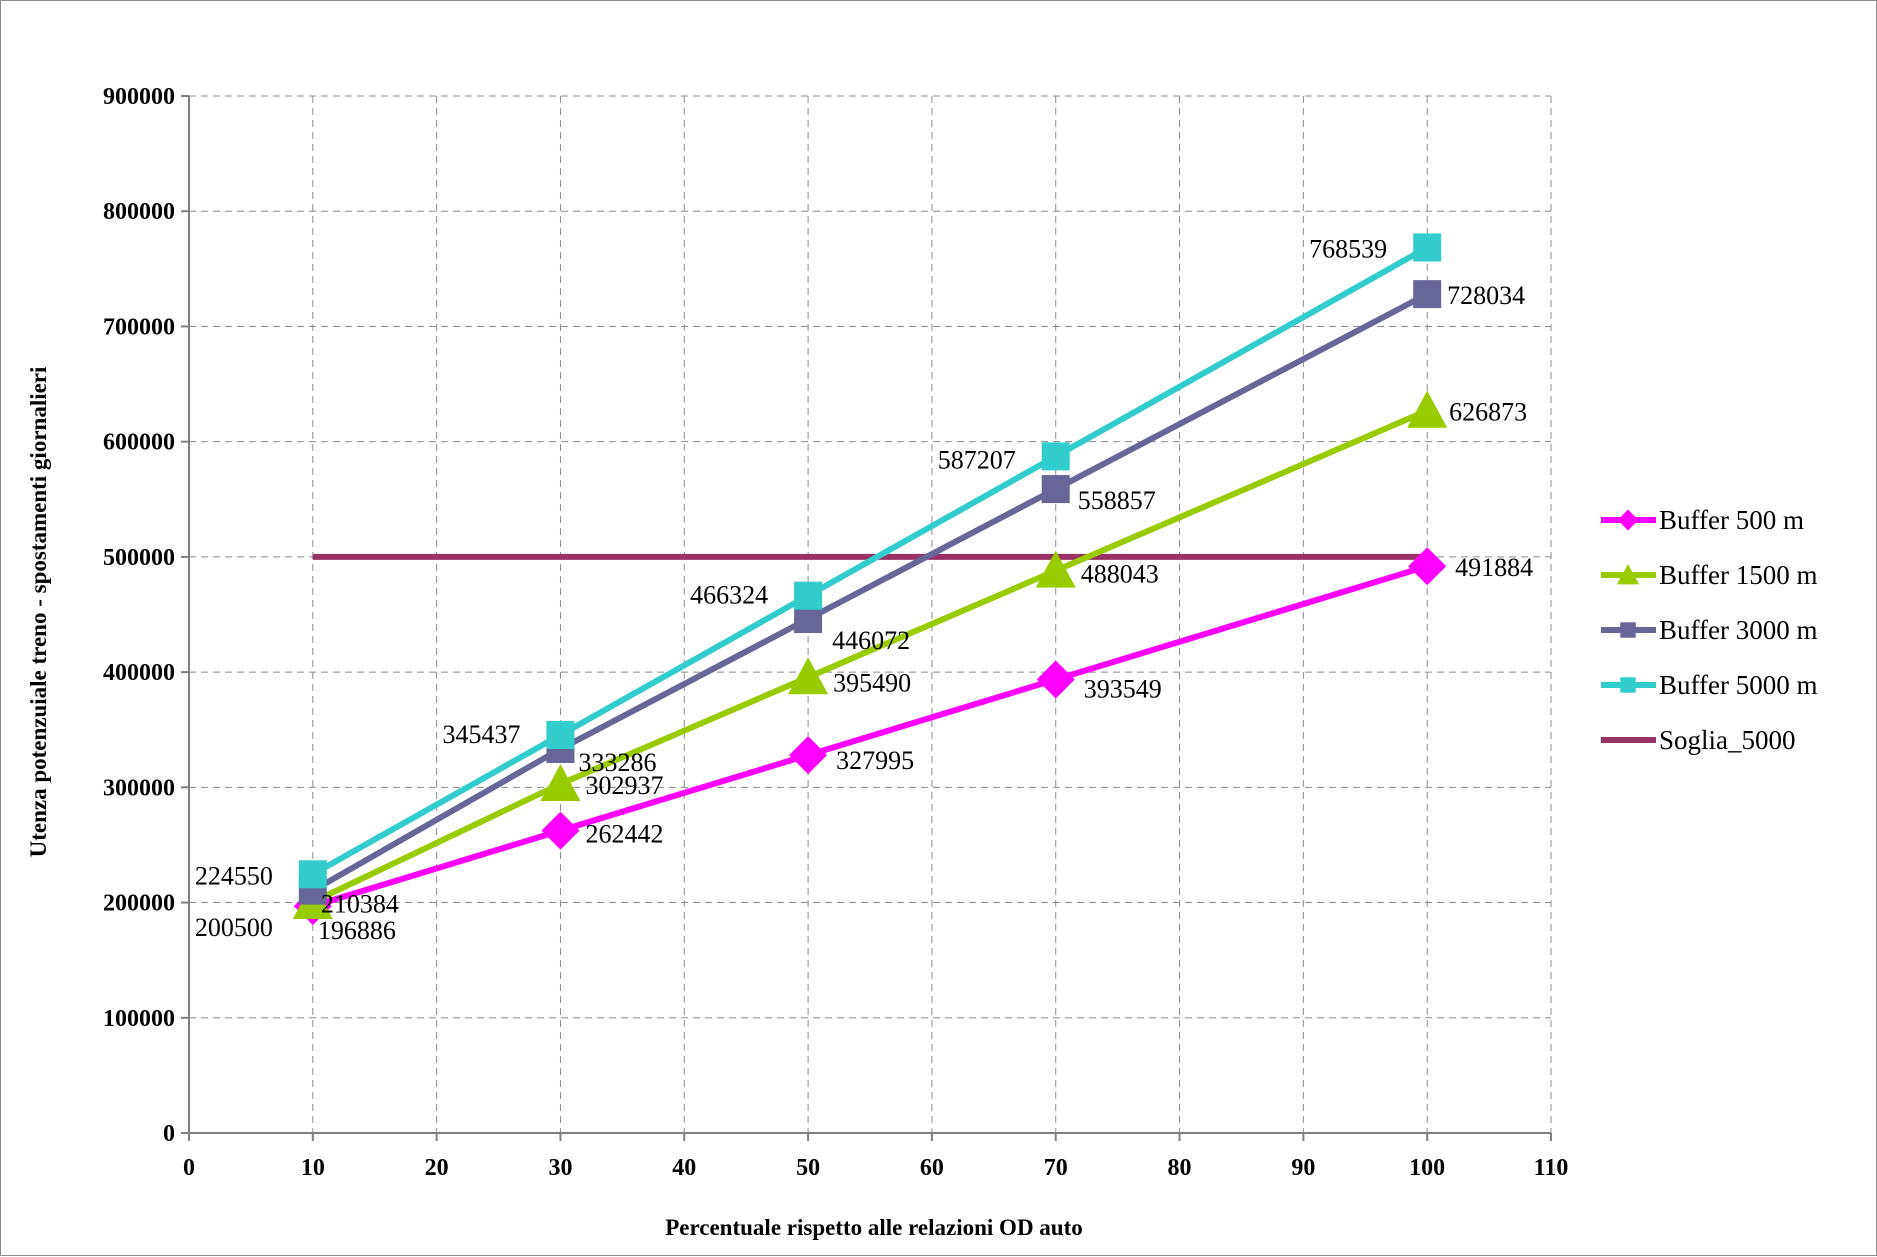 Image resolution: width=1877 pixels, height=1257 pixels. I want to click on data-label: 558857, so click(1117, 500).